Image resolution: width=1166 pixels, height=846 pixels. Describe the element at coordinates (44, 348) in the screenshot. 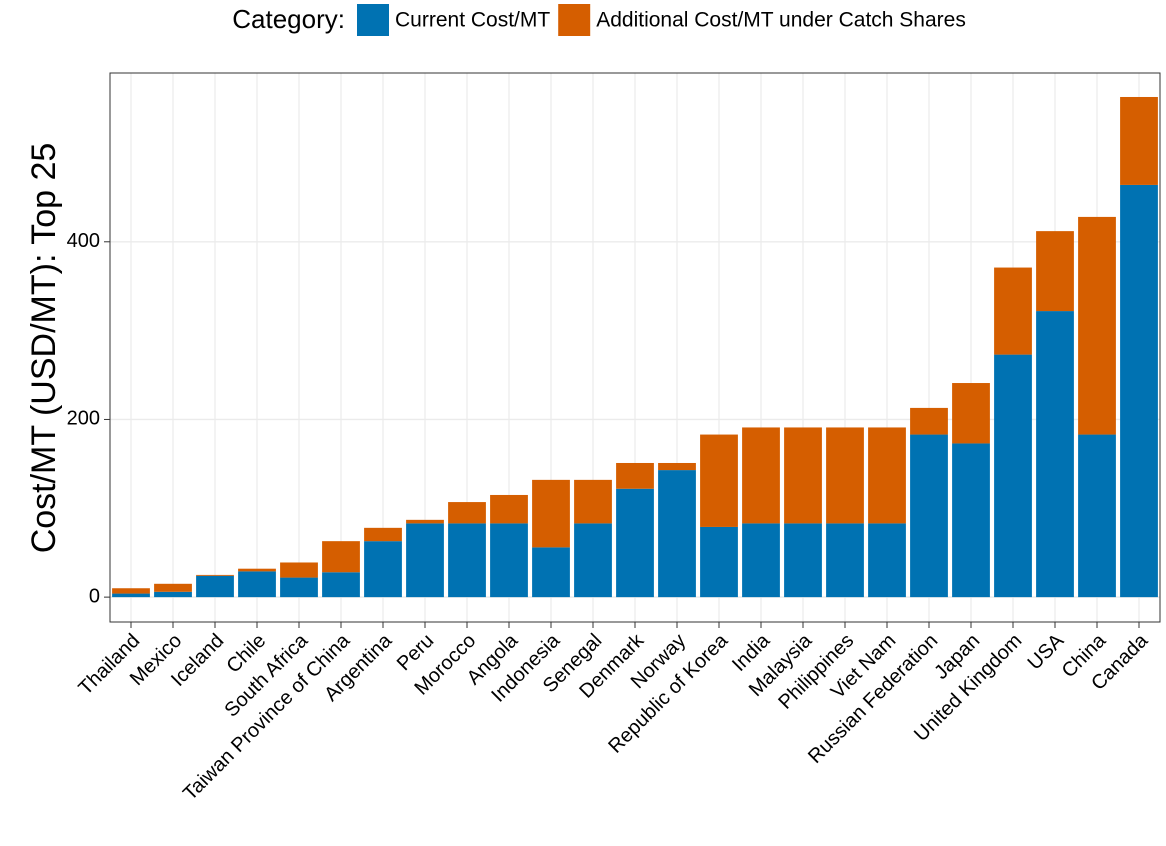

I see `y-axis-label: Cost/MT (USD/MT): Top 25` at that location.